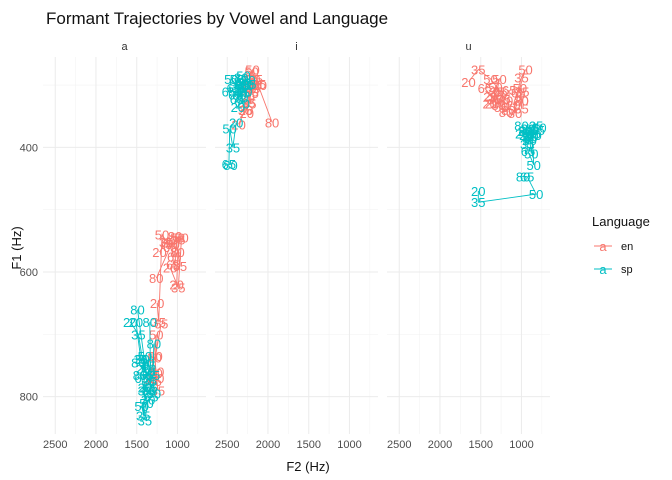  I want to click on legend-key-sp: a, so click(603, 269).